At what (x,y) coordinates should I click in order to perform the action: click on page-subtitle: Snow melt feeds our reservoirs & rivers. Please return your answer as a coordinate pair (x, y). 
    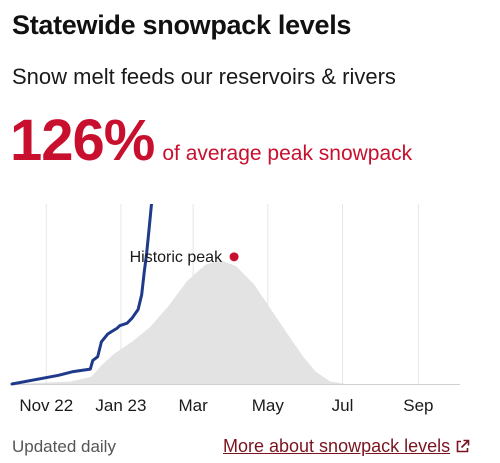
    Looking at the image, I should click on (204, 76).